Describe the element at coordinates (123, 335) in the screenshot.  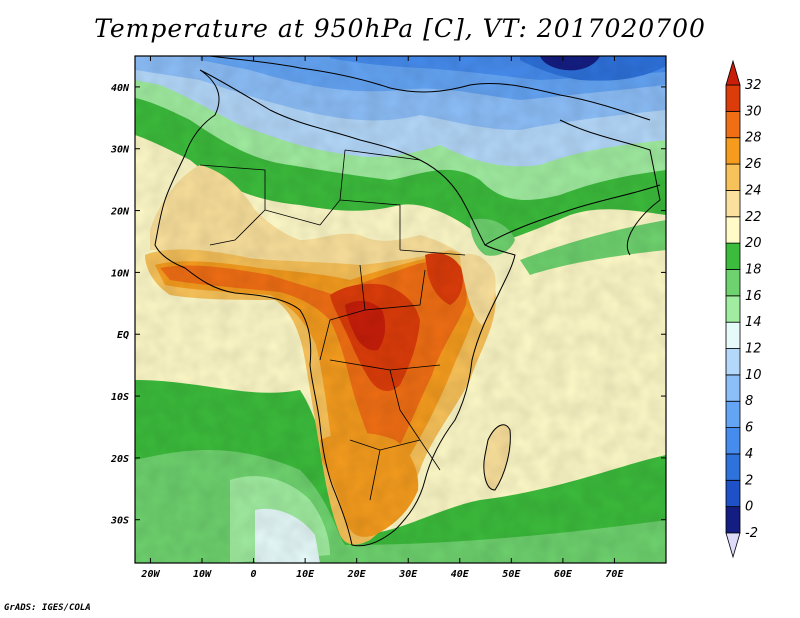
I see `lat-tick-label: EQ` at that location.